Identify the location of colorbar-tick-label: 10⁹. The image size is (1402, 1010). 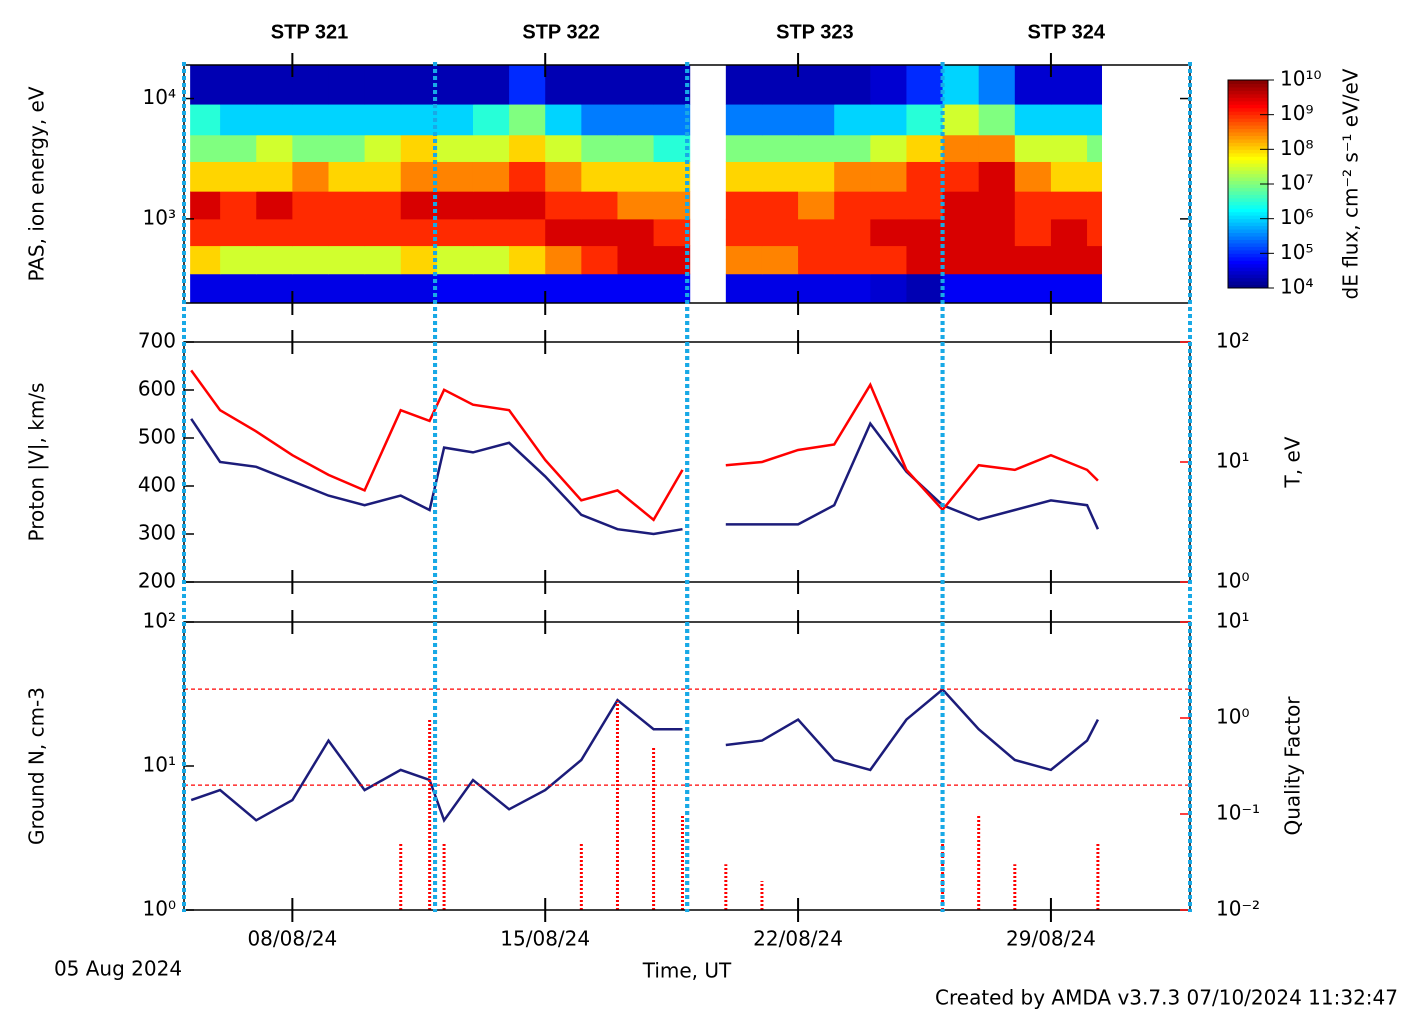
(1296, 113).